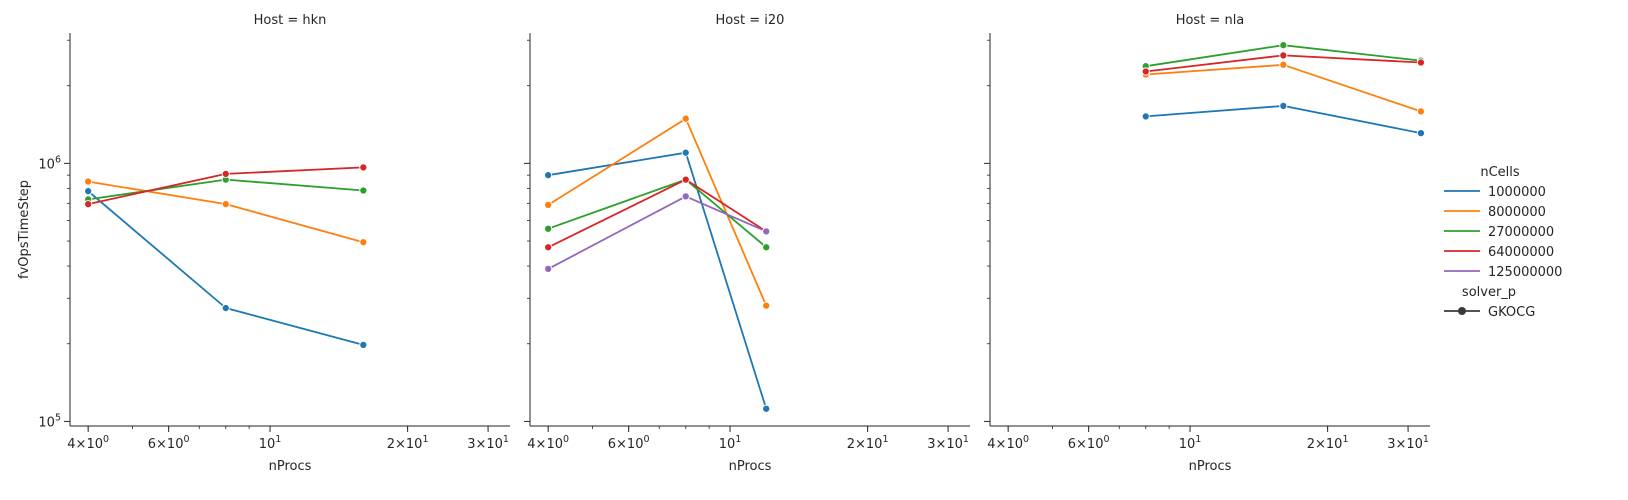 The height and width of the screenshot is (500, 1628). Describe the element at coordinates (750, 20) in the screenshot. I see `panel-title: Host = i20` at that location.